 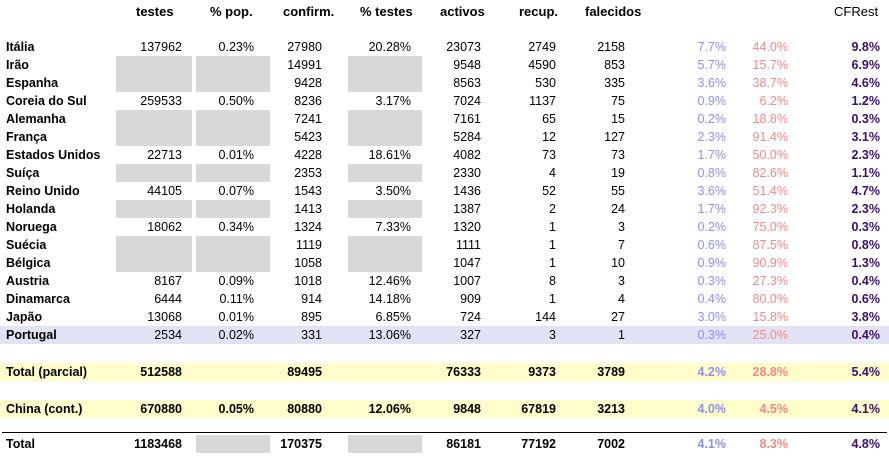 I want to click on country-name: Itália, so click(x=20, y=47).